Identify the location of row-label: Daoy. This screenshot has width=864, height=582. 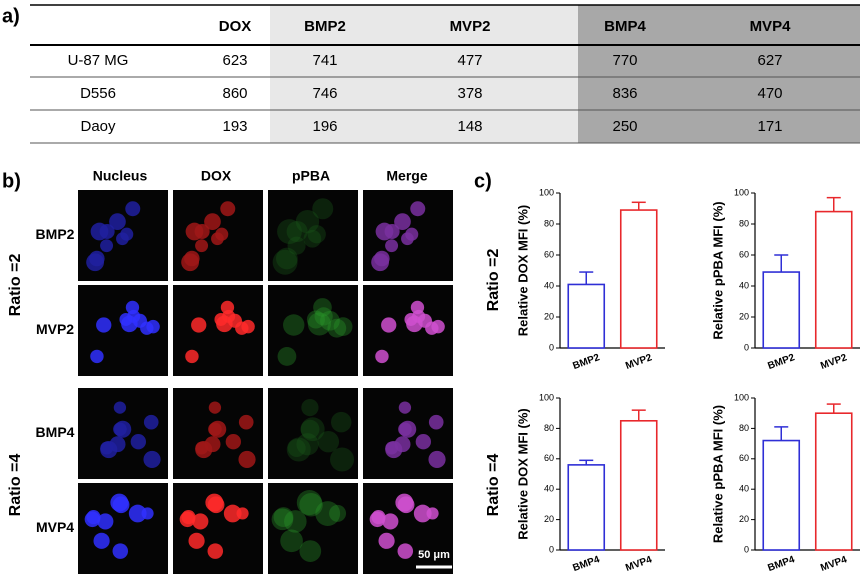
(98, 126).